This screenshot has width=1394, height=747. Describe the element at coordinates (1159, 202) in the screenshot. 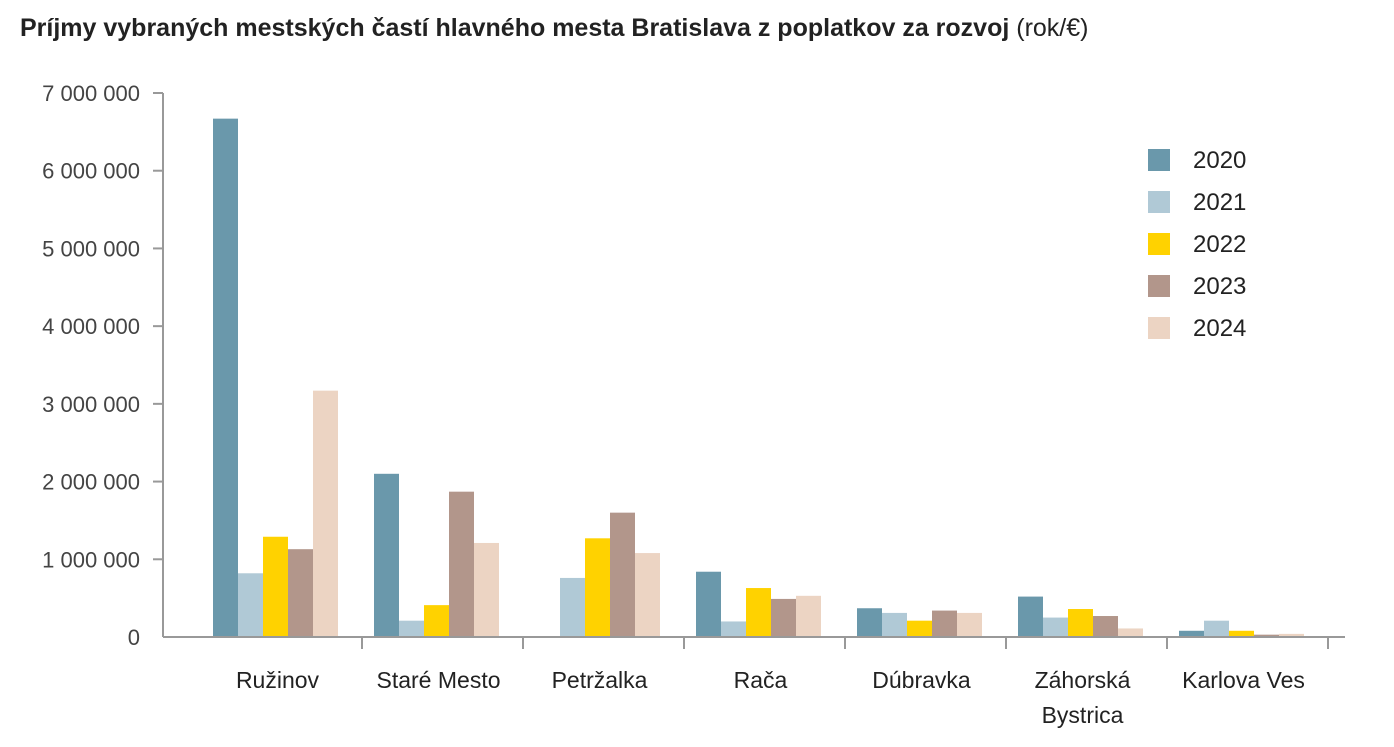

I see `legend-swatch-2021` at that location.